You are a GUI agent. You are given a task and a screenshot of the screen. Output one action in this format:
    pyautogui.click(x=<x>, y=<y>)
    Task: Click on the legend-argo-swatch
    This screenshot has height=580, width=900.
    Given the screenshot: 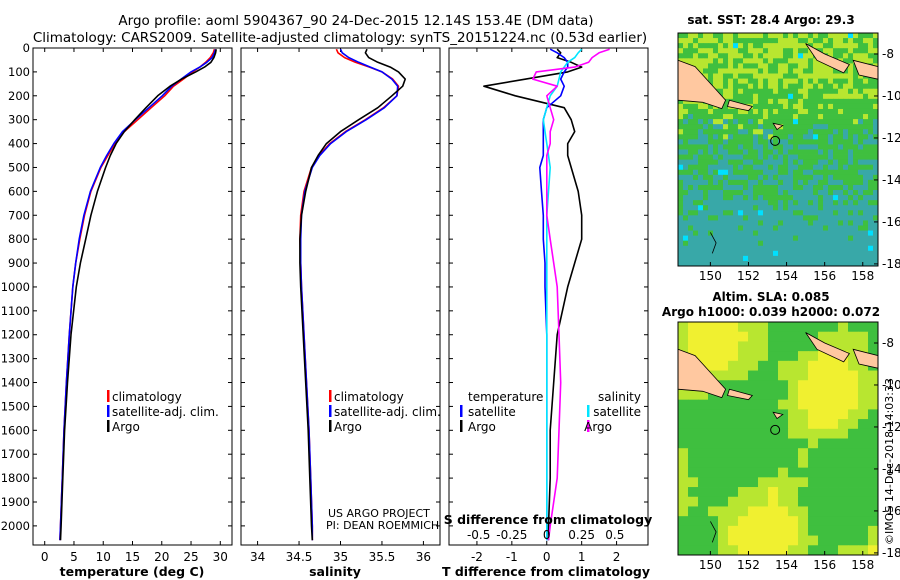 What is the action you would take?
    pyautogui.click(x=330, y=426)
    